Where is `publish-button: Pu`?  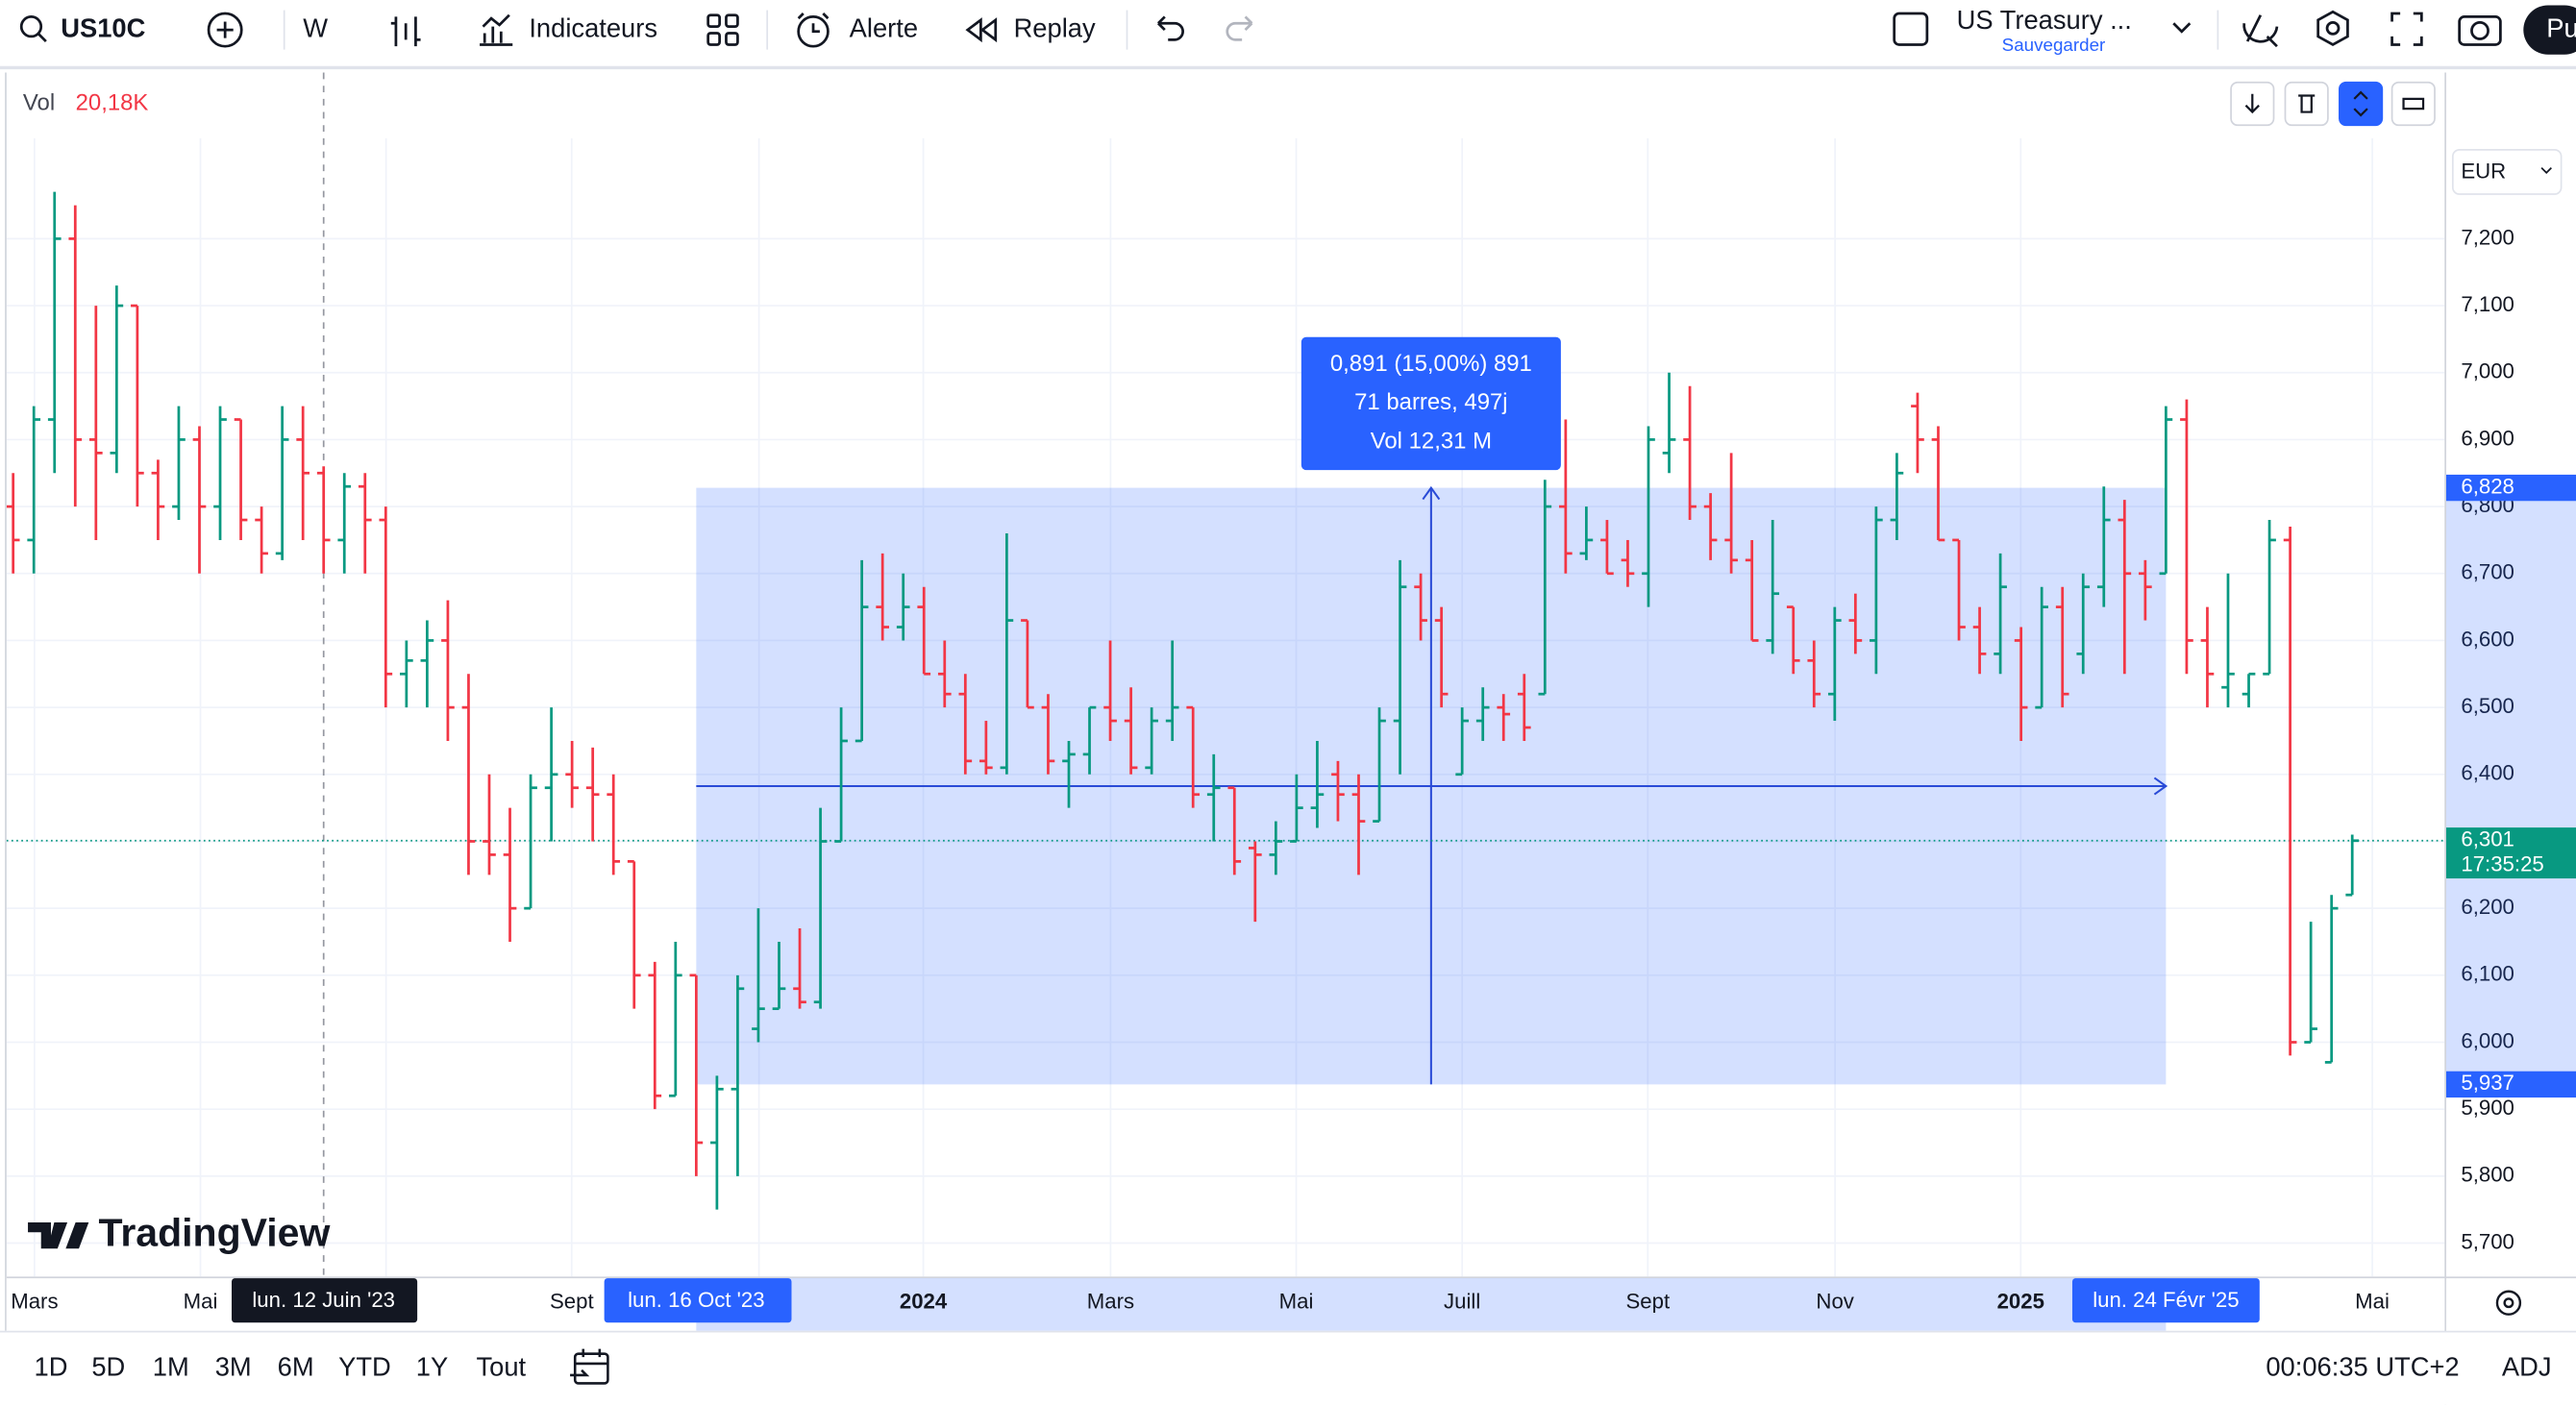 publish-button: Pu is located at coordinates (2561, 27).